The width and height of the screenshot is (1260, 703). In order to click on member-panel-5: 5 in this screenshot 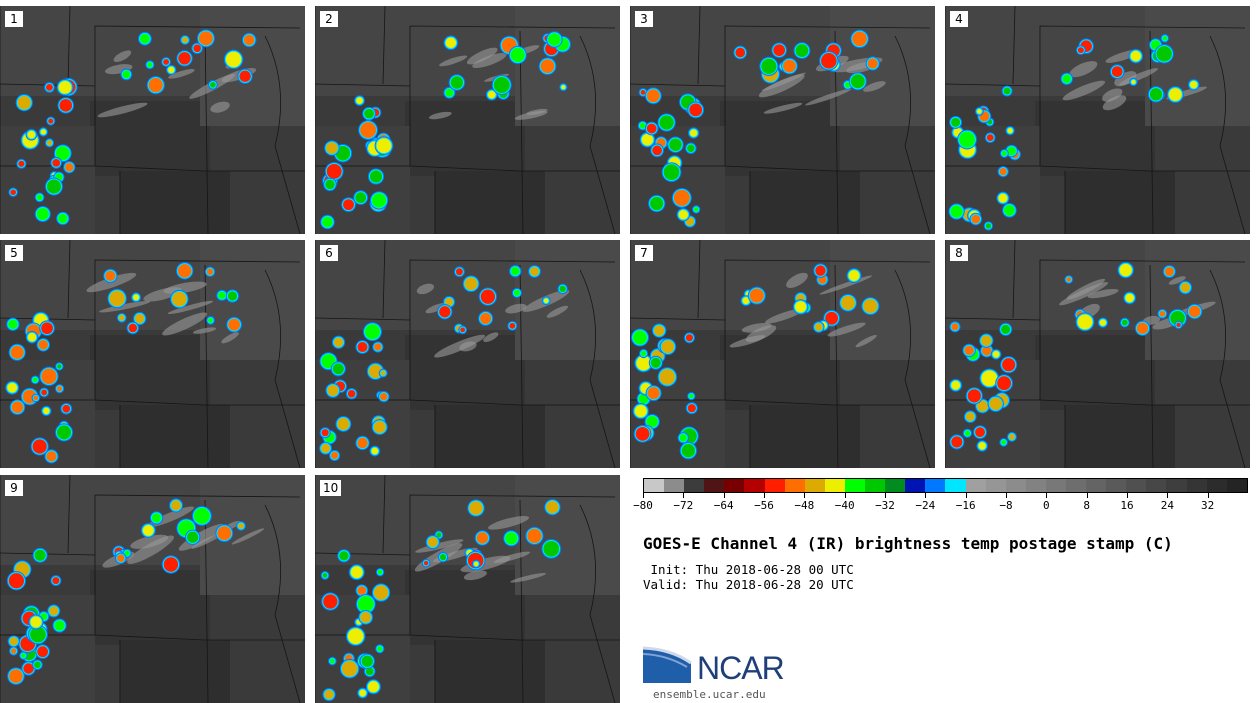, I will do `click(152, 354)`.